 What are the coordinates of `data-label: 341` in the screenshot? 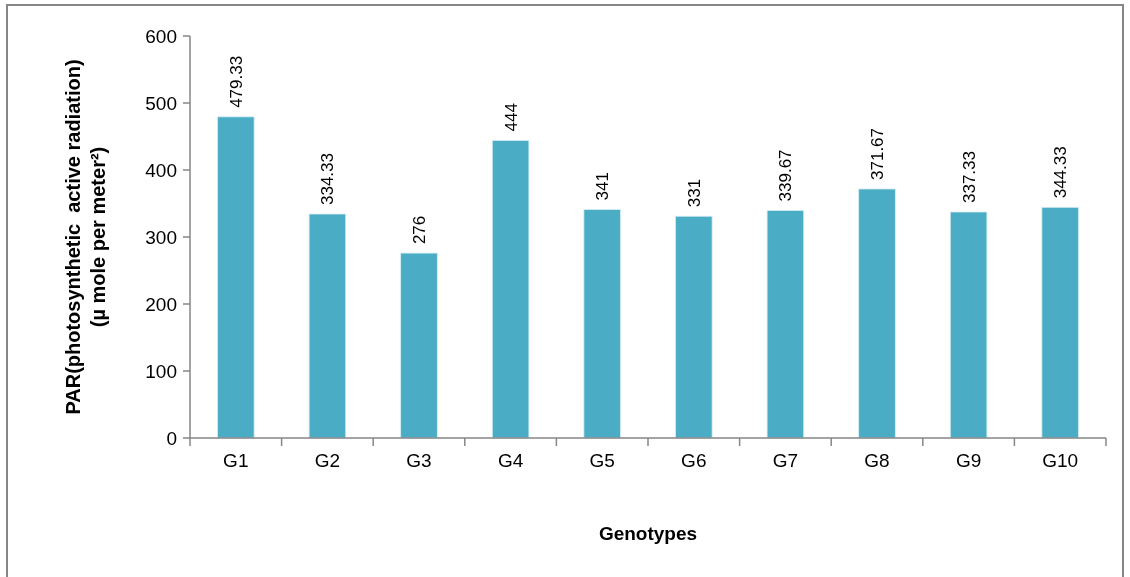 It's located at (603, 186).